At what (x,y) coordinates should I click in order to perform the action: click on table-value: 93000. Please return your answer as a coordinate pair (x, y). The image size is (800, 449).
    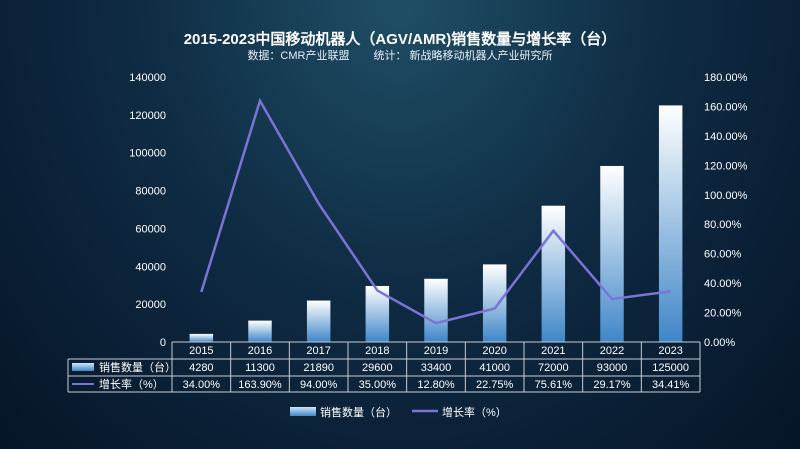
    Looking at the image, I should click on (612, 368).